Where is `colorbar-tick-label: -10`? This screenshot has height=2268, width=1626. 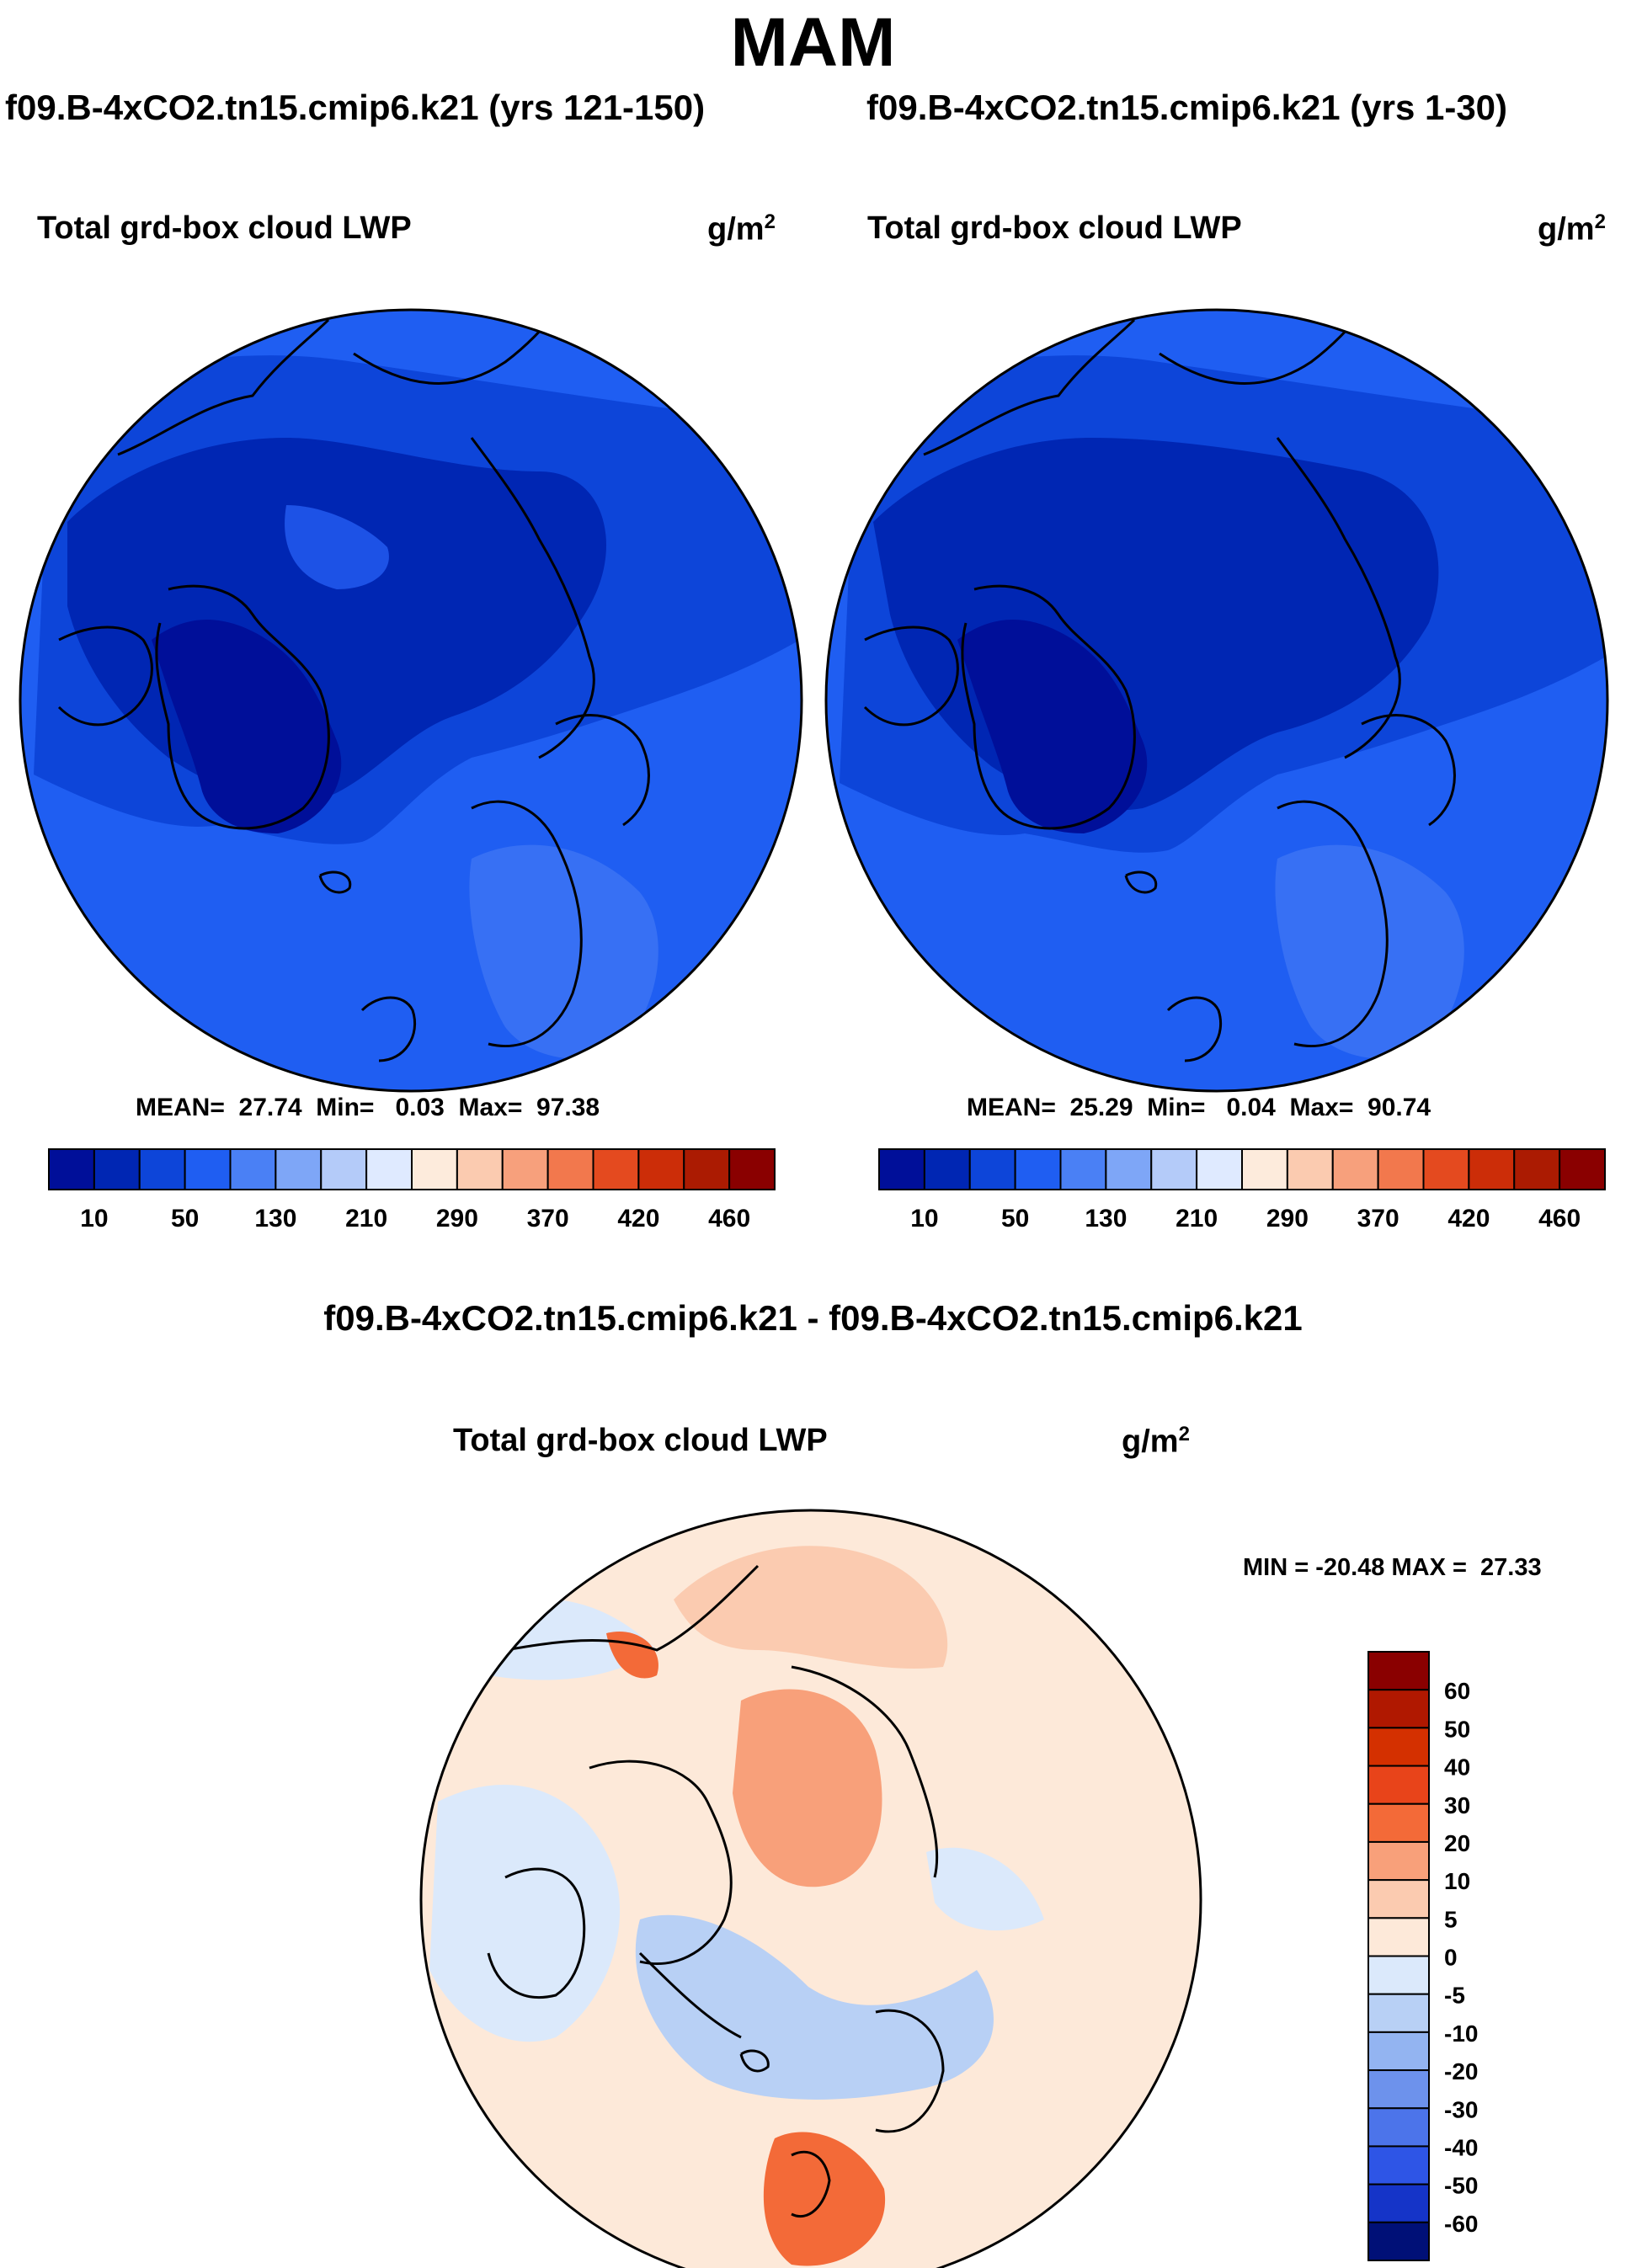
colorbar-tick-label: -10 is located at coordinates (1461, 2034).